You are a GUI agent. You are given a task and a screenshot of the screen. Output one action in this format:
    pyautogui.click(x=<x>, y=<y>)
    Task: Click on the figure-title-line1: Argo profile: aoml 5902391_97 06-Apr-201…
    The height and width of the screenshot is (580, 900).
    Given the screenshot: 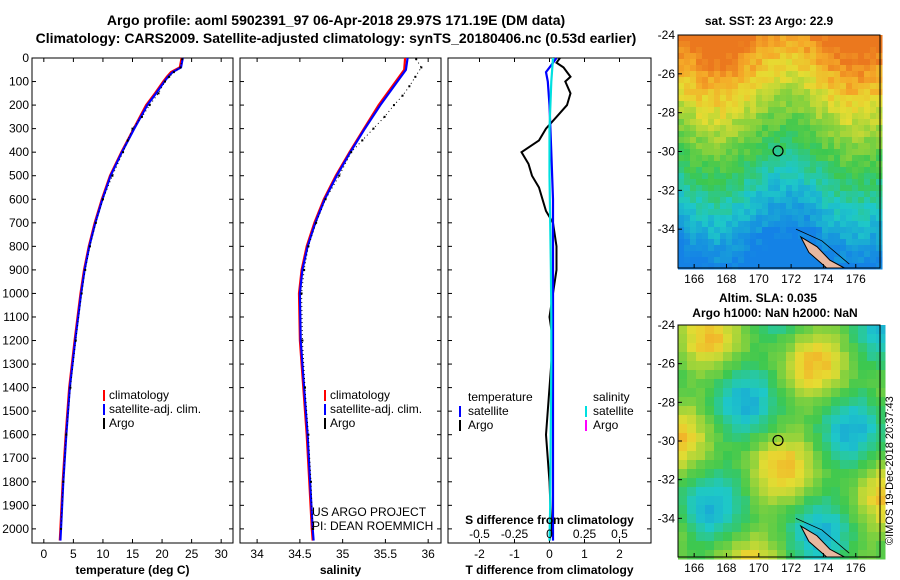 What is the action you would take?
    pyautogui.click(x=336, y=20)
    